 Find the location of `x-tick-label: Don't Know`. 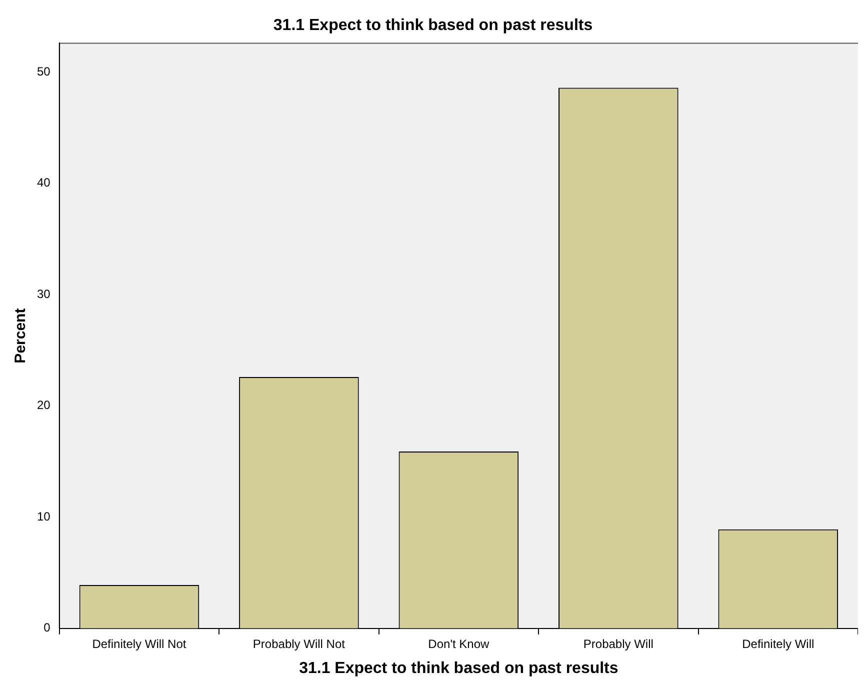

x-tick-label: Don't Know is located at coordinates (459, 643).